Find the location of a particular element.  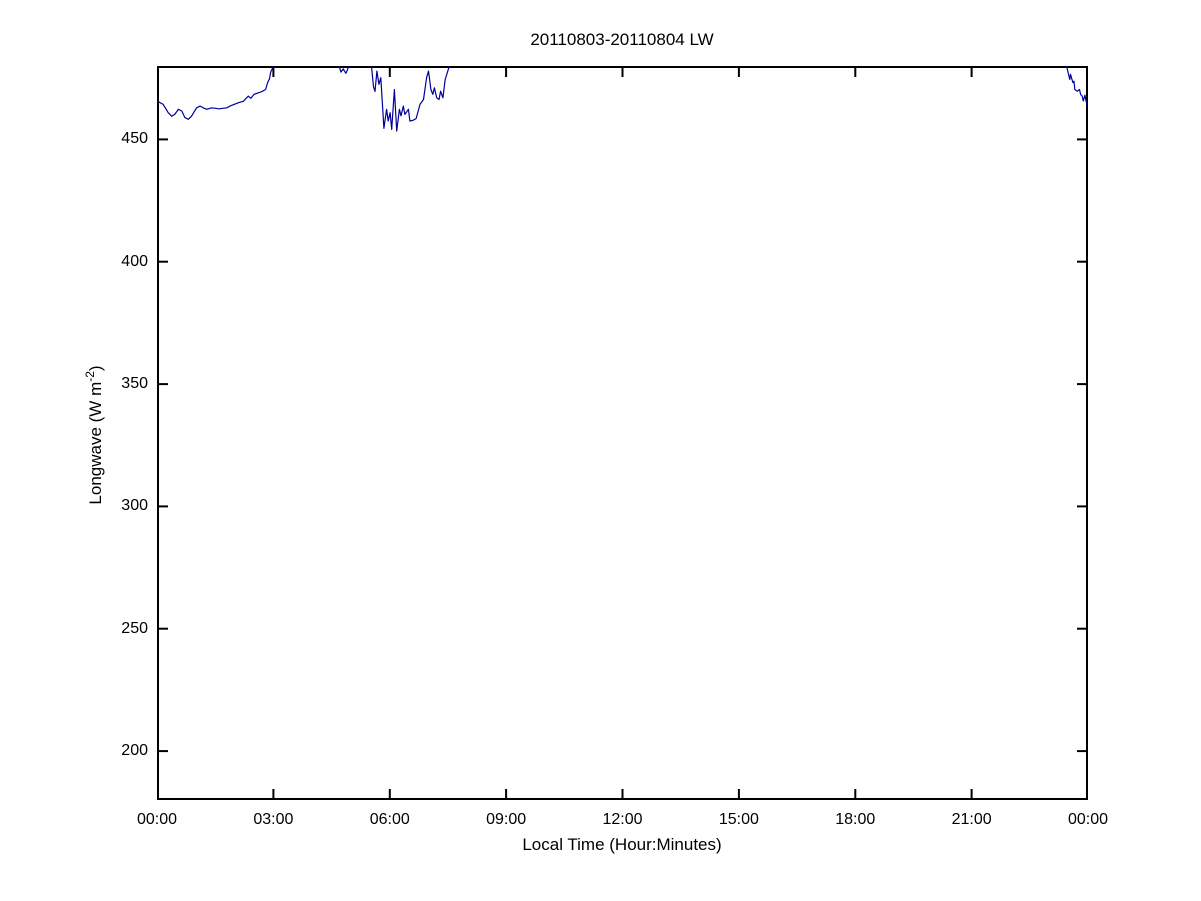

x-tick-label: 21:00 is located at coordinates (971, 819).